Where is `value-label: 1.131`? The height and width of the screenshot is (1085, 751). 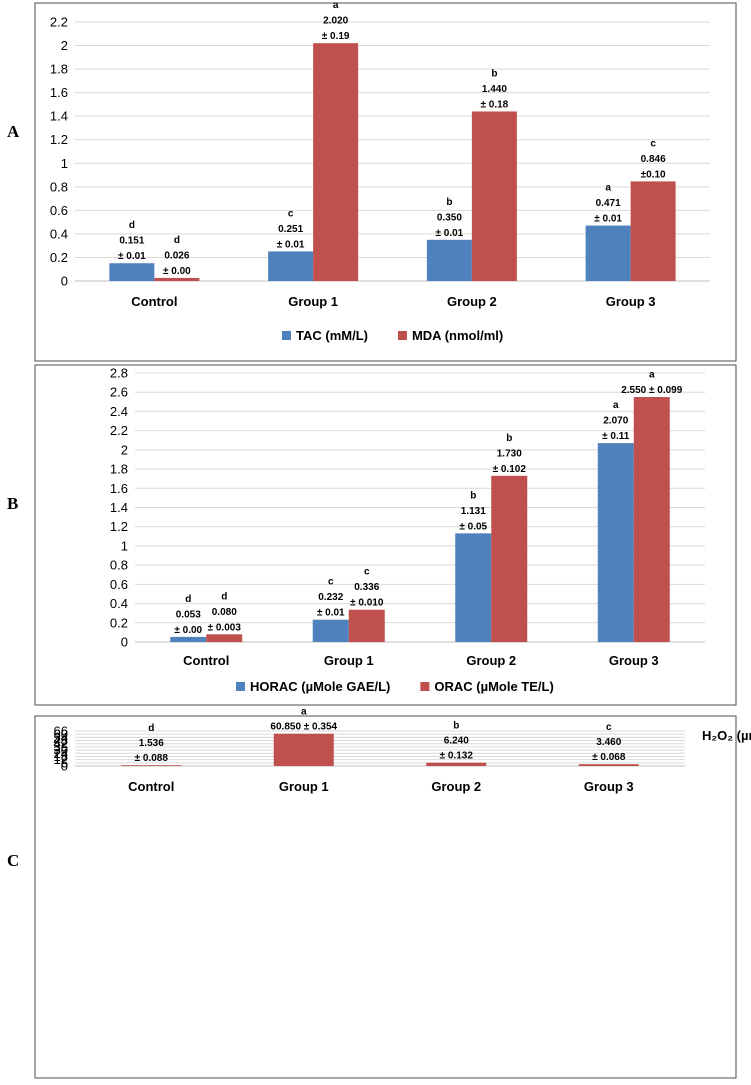 value-label: 1.131 is located at coordinates (473, 511).